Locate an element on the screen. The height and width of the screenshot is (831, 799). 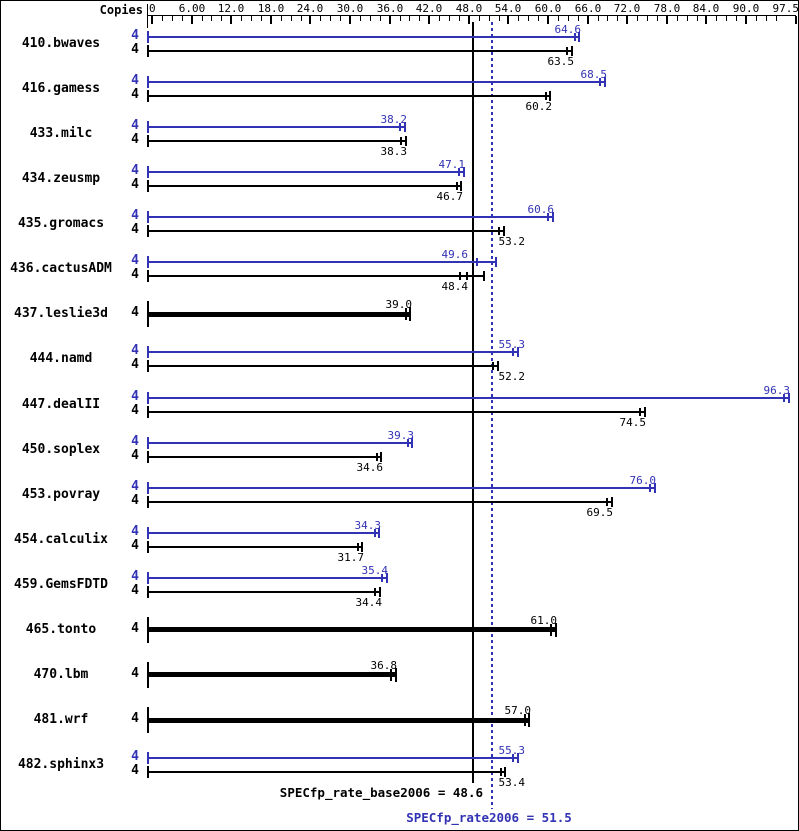
bar-value-label: 35.4 is located at coordinates (375, 570).